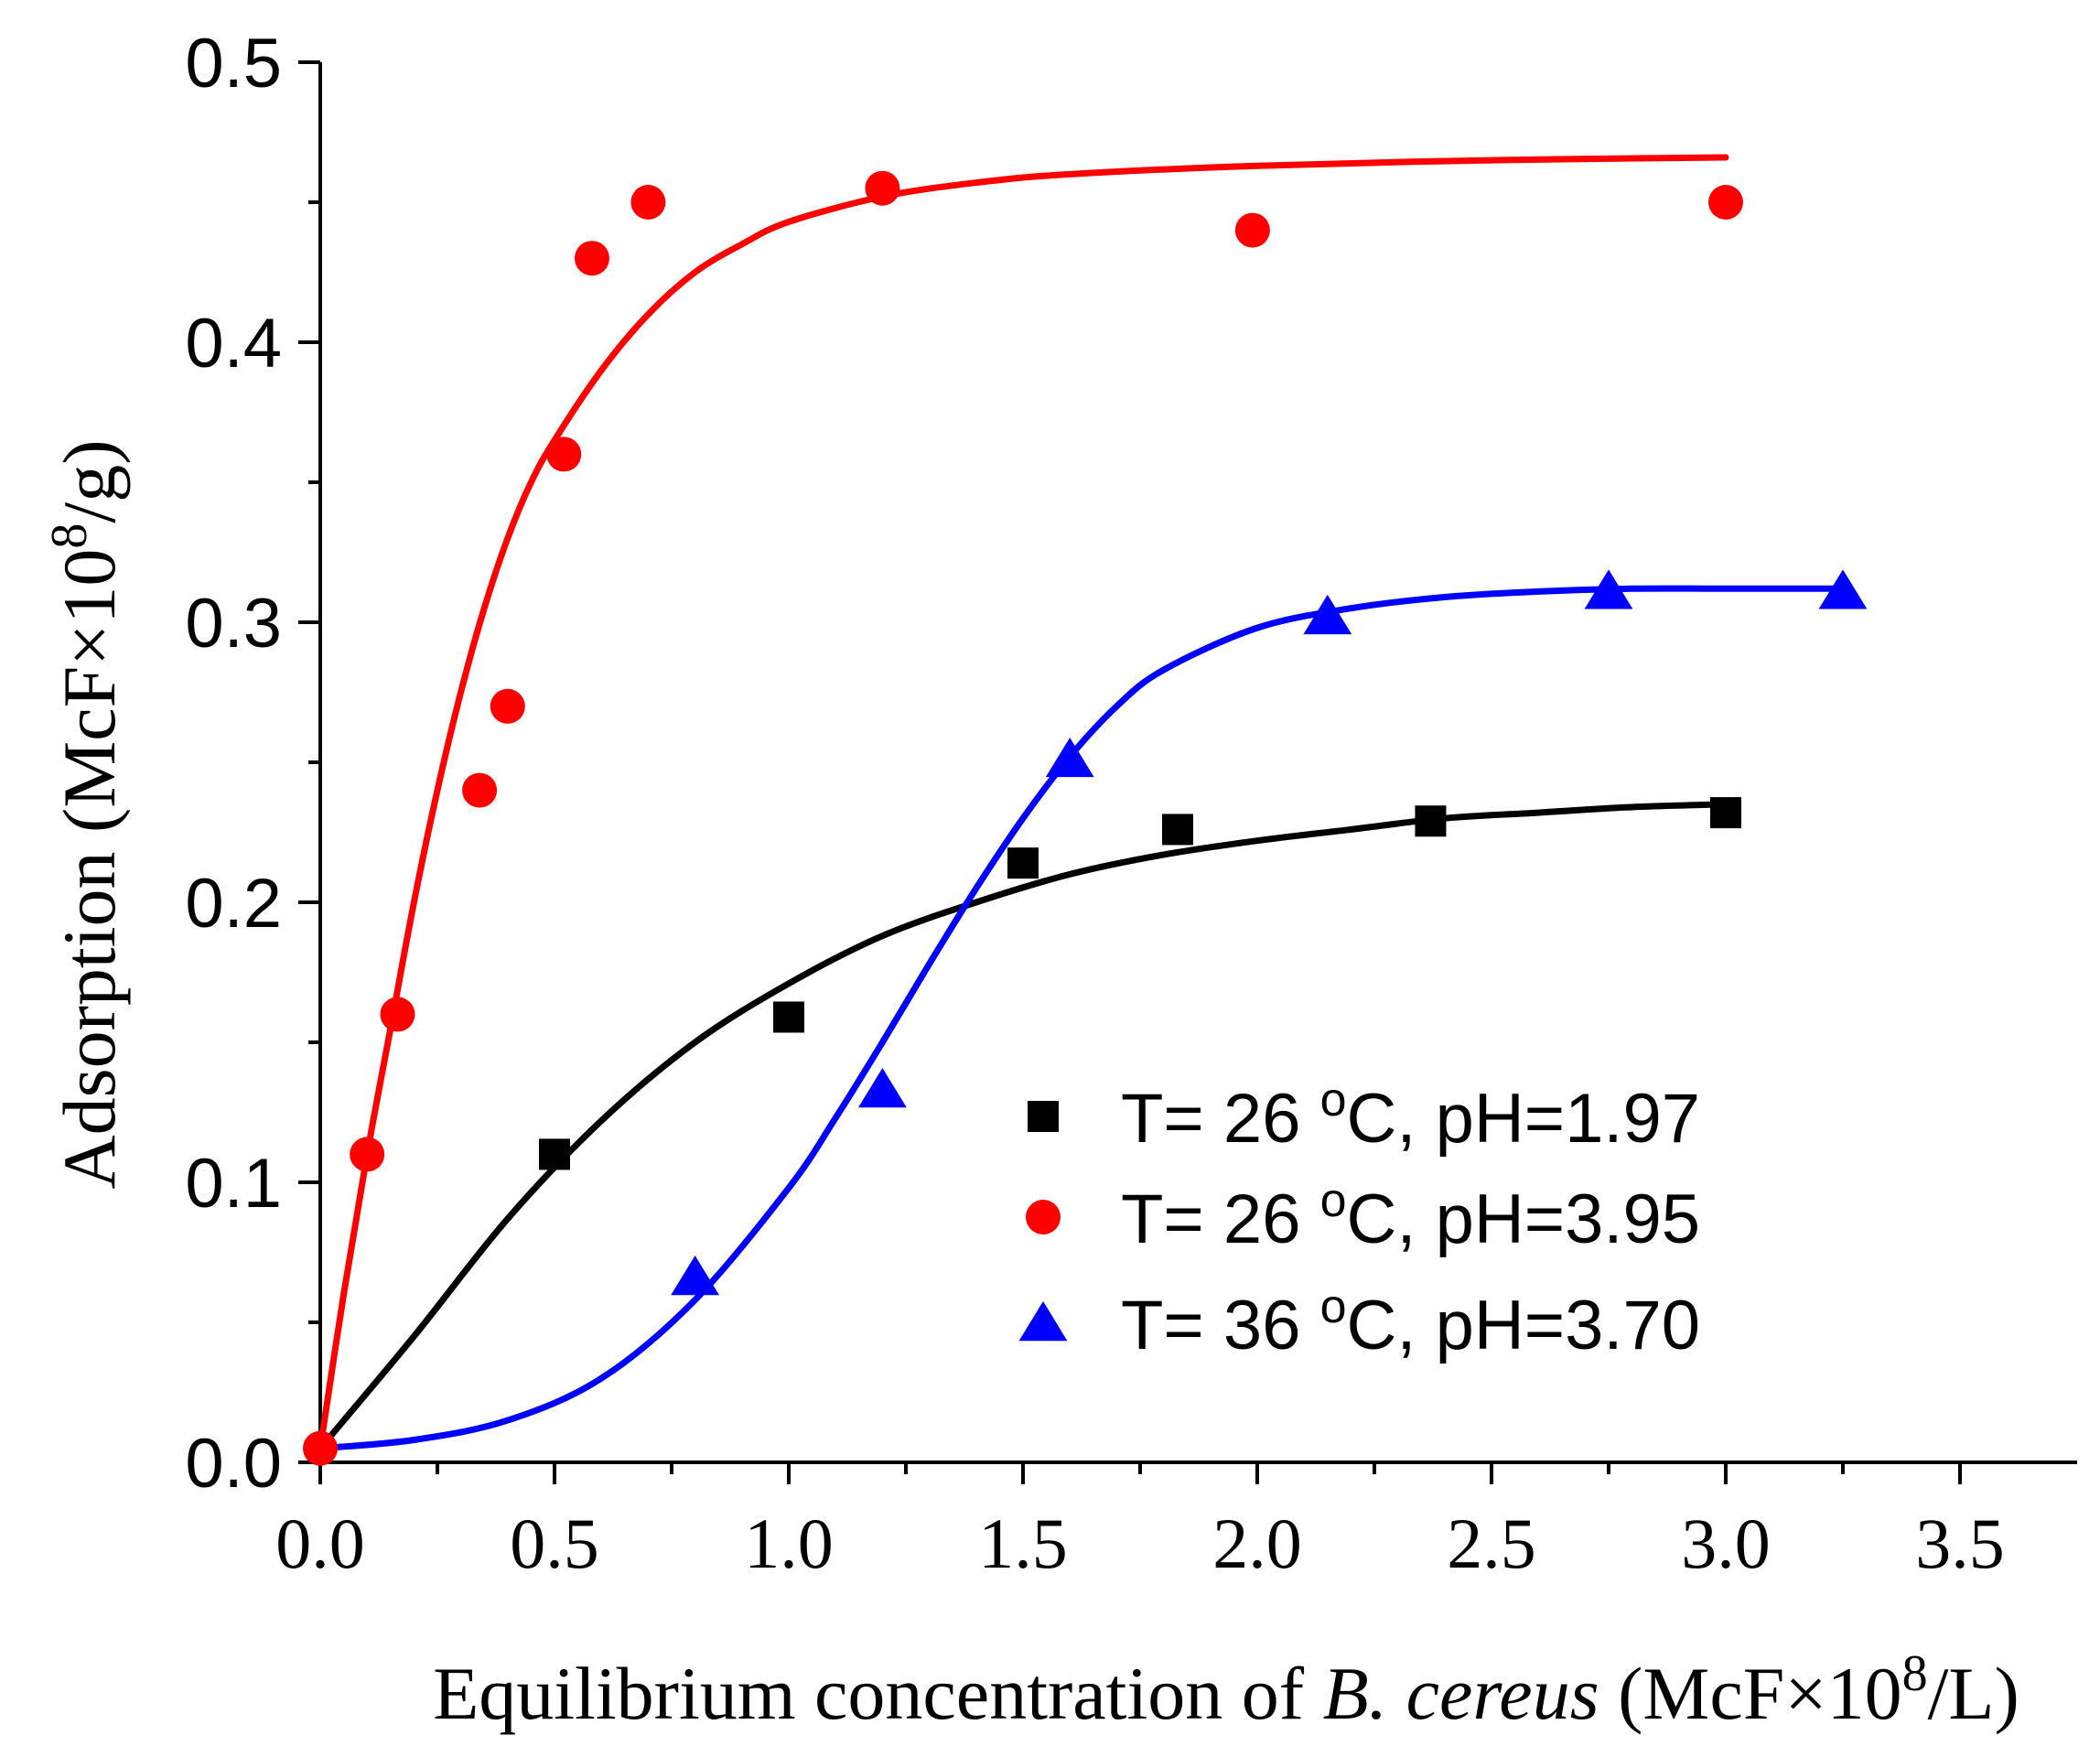 This screenshot has width=2100, height=1757. Describe the element at coordinates (1726, 1543) in the screenshot. I see `x-tick-label: 3.0` at that location.